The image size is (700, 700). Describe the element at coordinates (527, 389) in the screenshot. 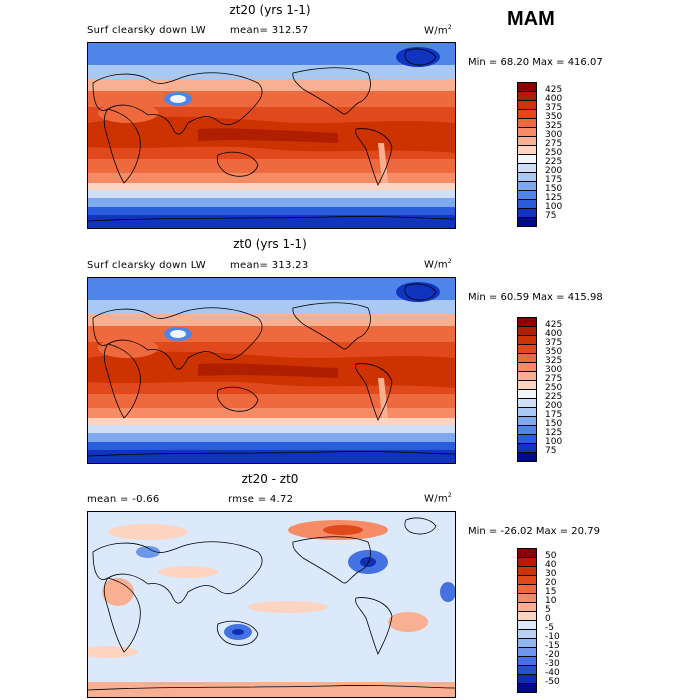

I see `panel-2-colorbar` at that location.